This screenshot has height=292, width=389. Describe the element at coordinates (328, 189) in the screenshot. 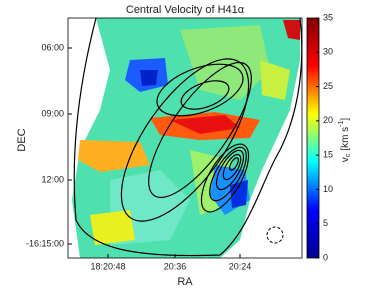

I see `colorbar-tick-label: 10` at that location.